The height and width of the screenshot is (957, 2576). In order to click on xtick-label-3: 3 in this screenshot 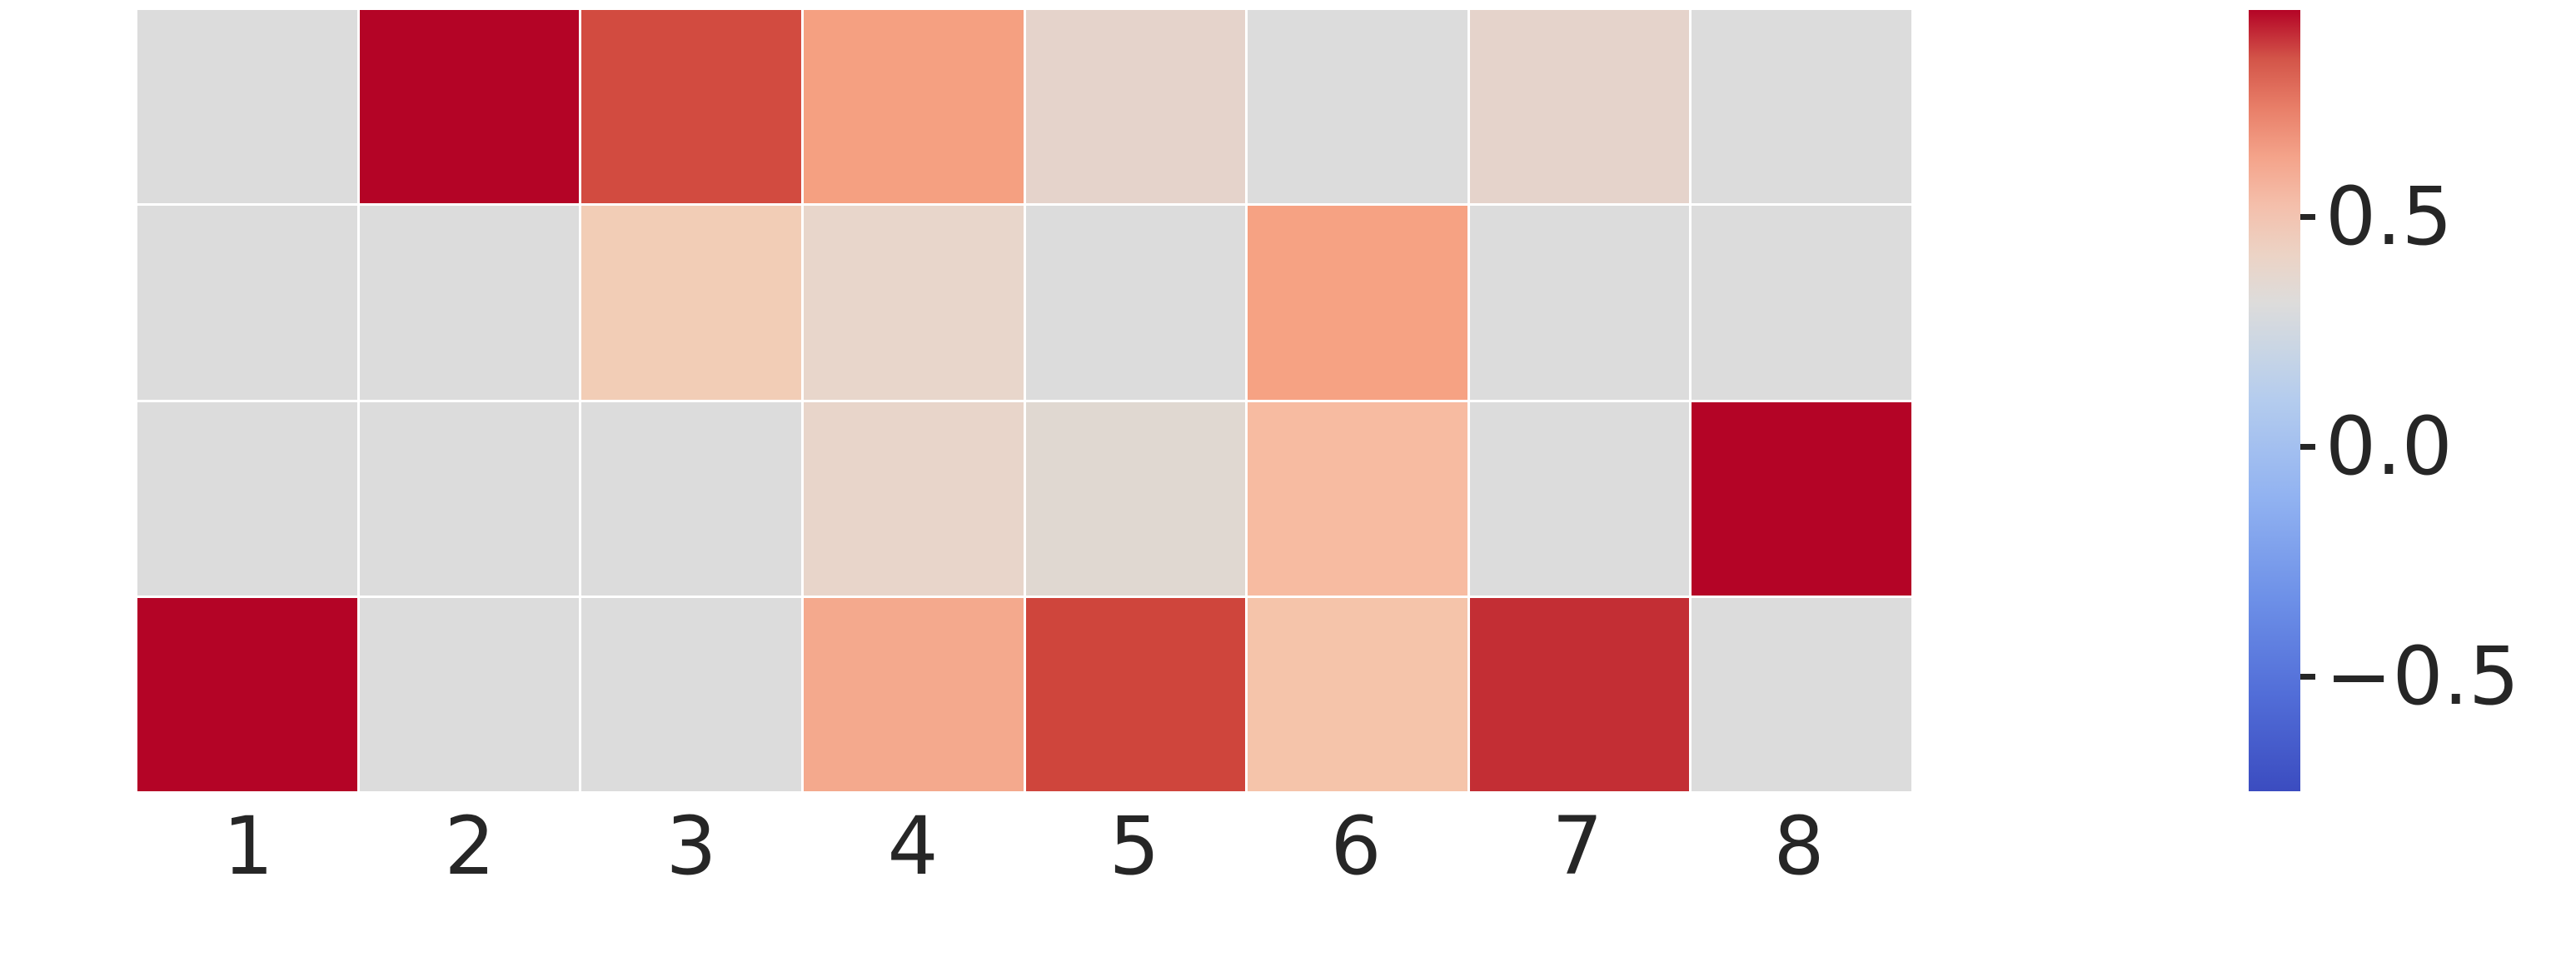, I will do `click(691, 846)`.